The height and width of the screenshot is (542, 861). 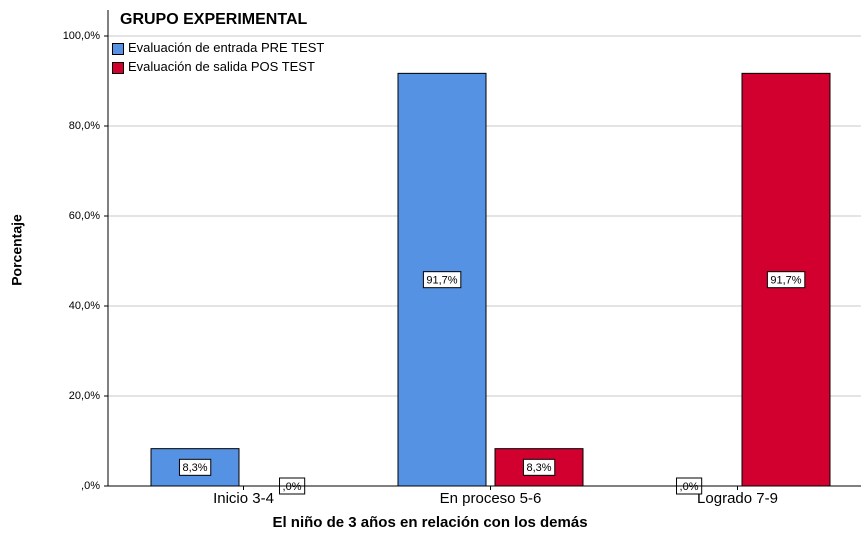 What do you see at coordinates (90, 486) in the screenshot?
I see `y-tick-label: ,0%` at bounding box center [90, 486].